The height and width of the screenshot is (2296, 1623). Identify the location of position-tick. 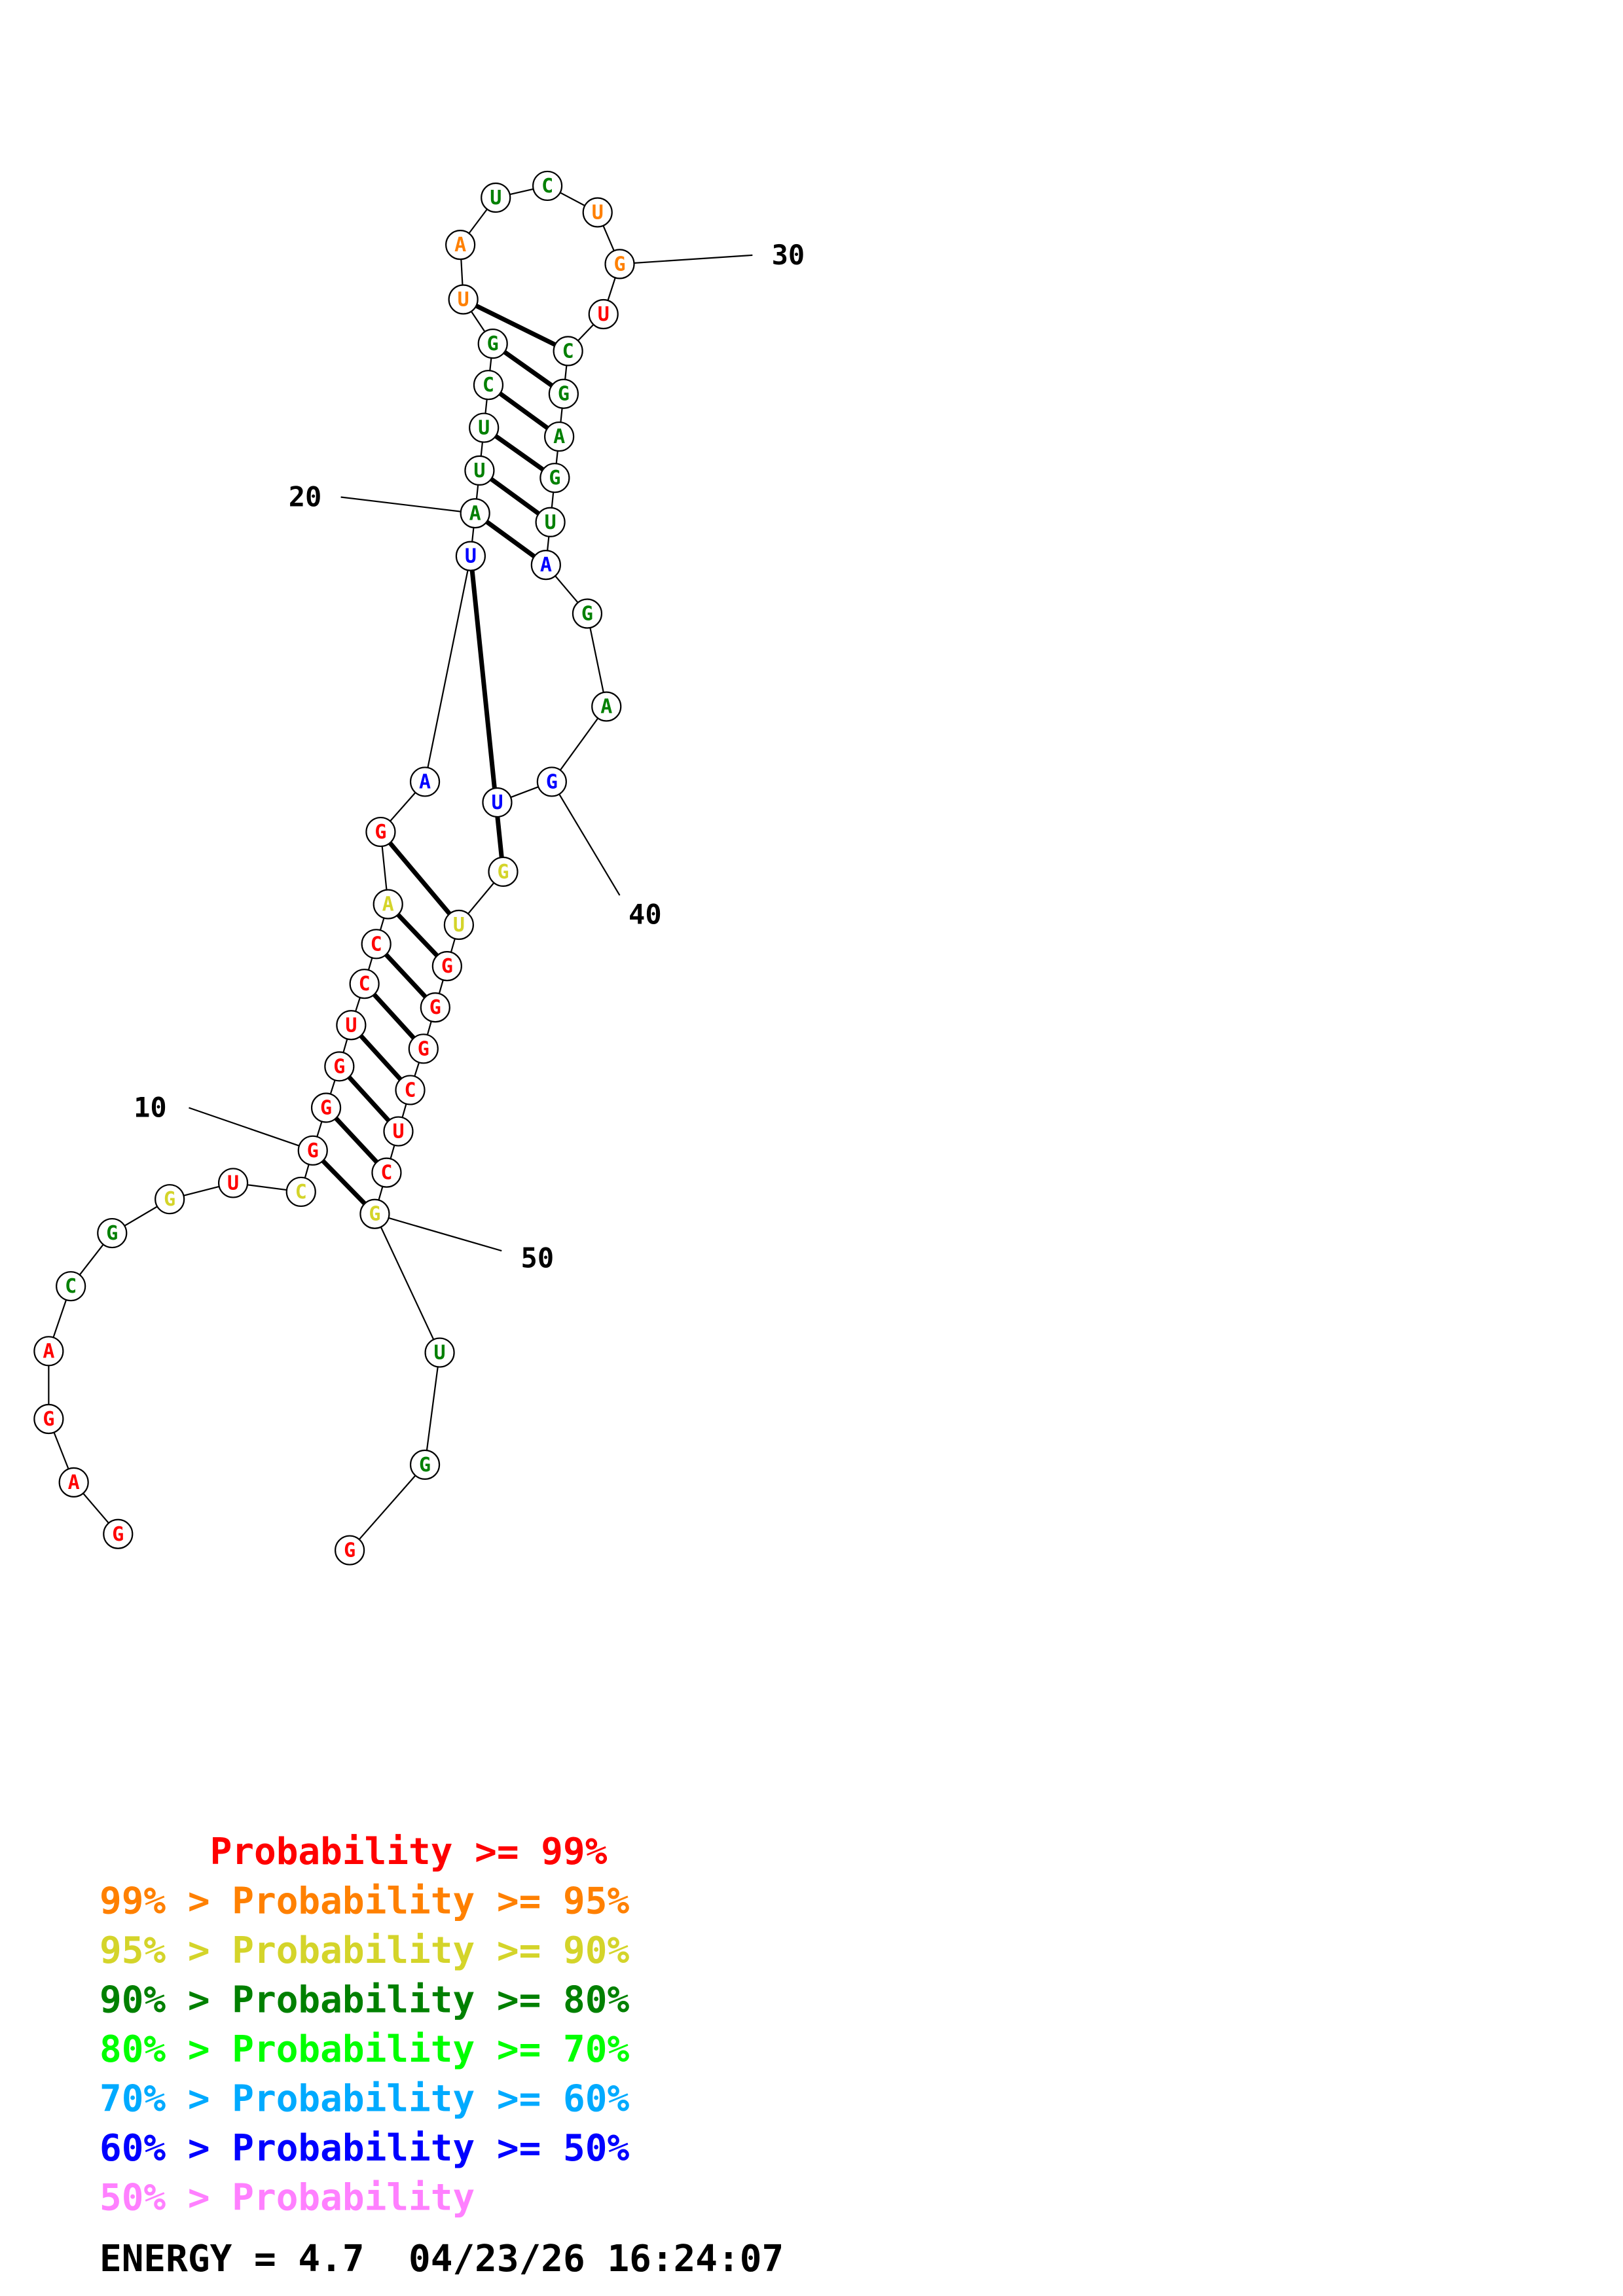
(586, 838).